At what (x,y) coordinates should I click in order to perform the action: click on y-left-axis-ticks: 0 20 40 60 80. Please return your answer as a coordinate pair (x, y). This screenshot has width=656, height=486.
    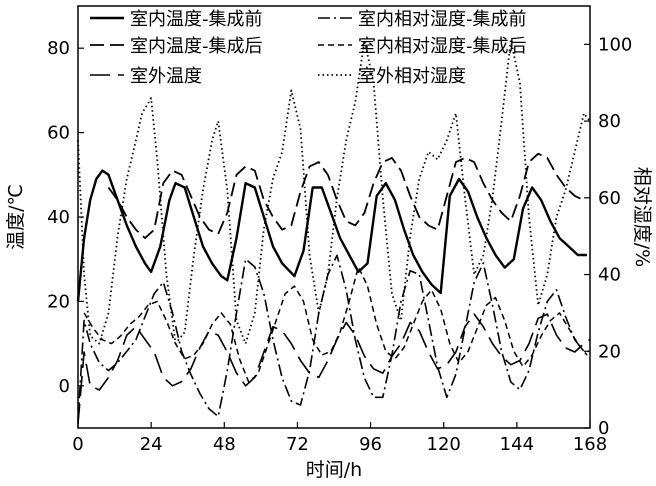
    Looking at the image, I should click on (65, 217).